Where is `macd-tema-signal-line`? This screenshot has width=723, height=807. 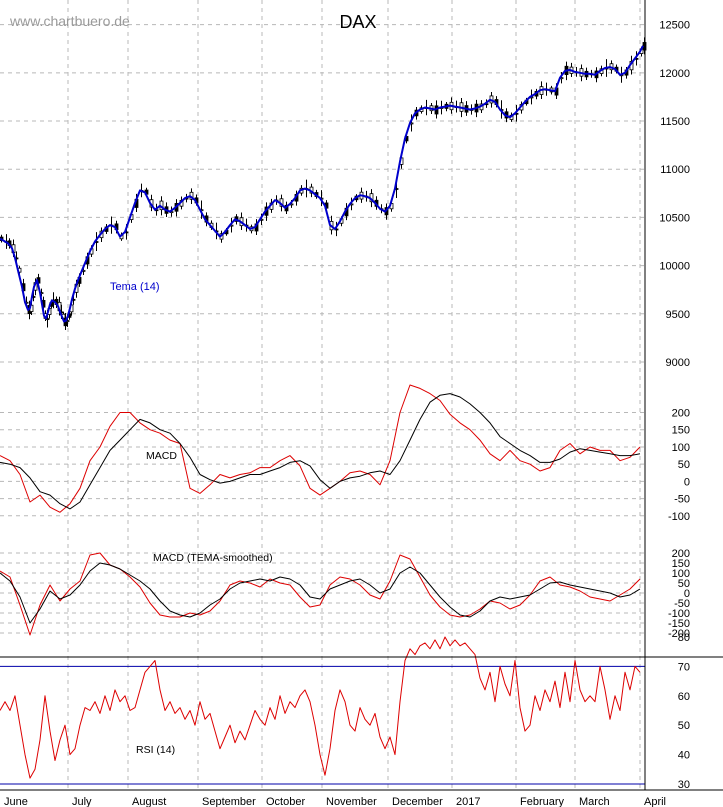 macd-tema-signal-line is located at coordinates (320, 594).